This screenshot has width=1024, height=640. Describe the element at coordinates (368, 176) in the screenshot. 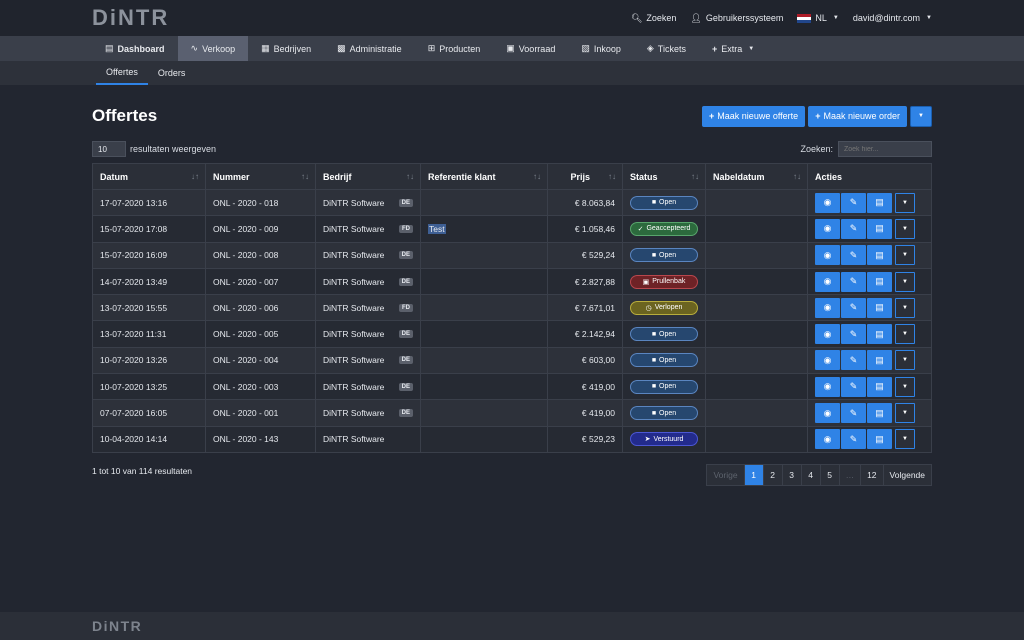

I see `col-bedrijf: Bedrijf ↑↓` at that location.